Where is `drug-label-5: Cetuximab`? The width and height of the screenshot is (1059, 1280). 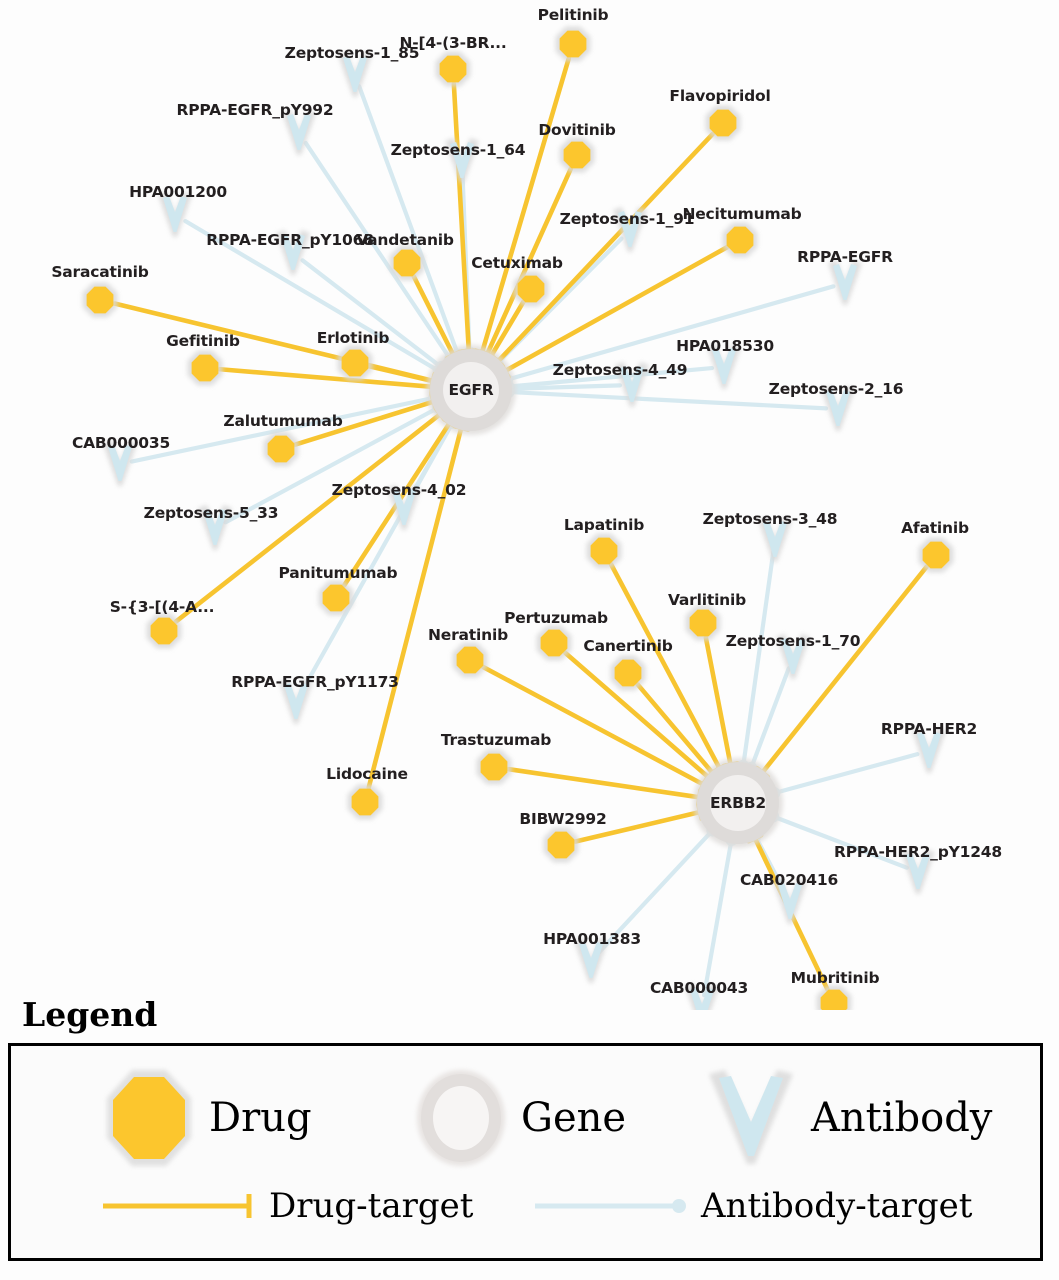
drug-label-5: Cetuximab is located at coordinates (517, 263).